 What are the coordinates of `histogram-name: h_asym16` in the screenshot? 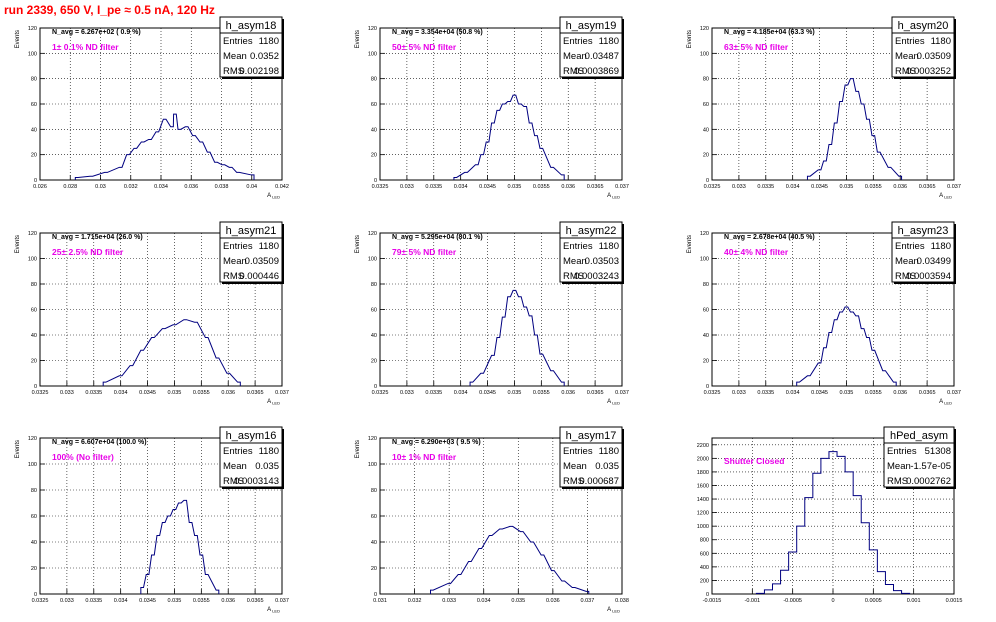 It's located at (251, 436).